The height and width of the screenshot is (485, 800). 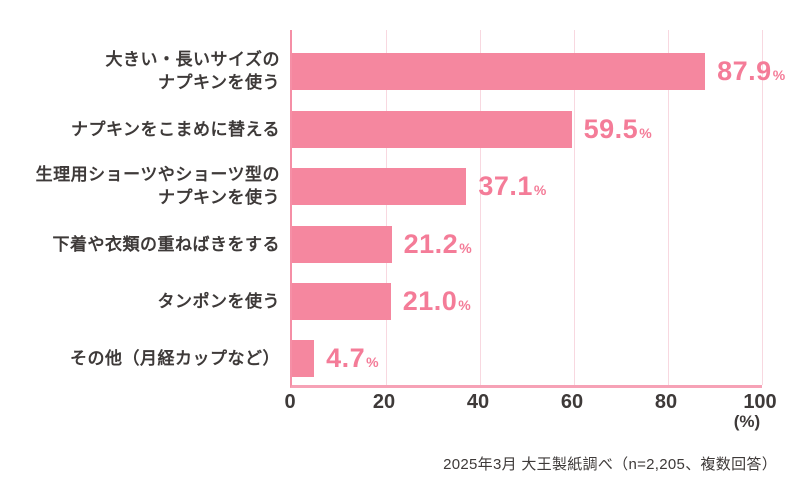 I want to click on value-number: 4.7, so click(x=346, y=358).